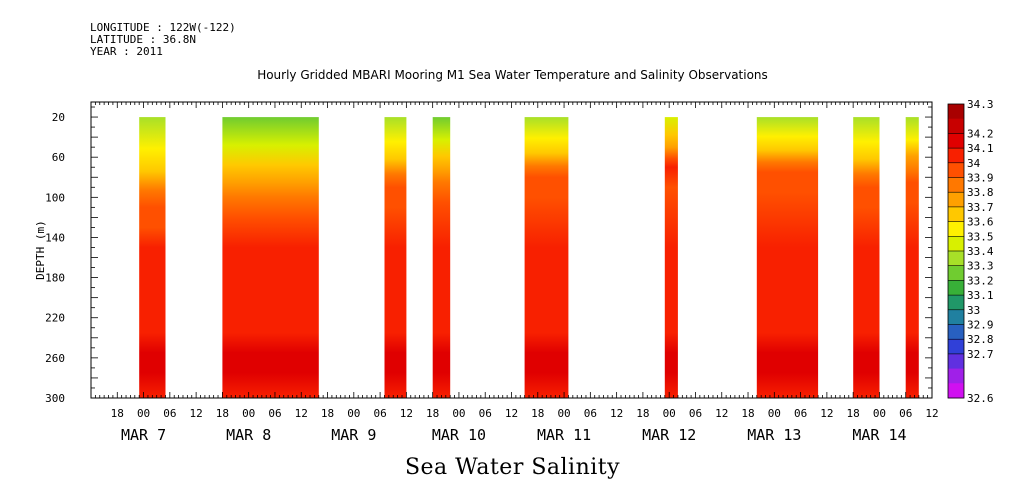 Image resolution: width=1009 pixels, height=504 pixels. I want to click on y-axis-label: DEPTH (m), so click(40, 250).